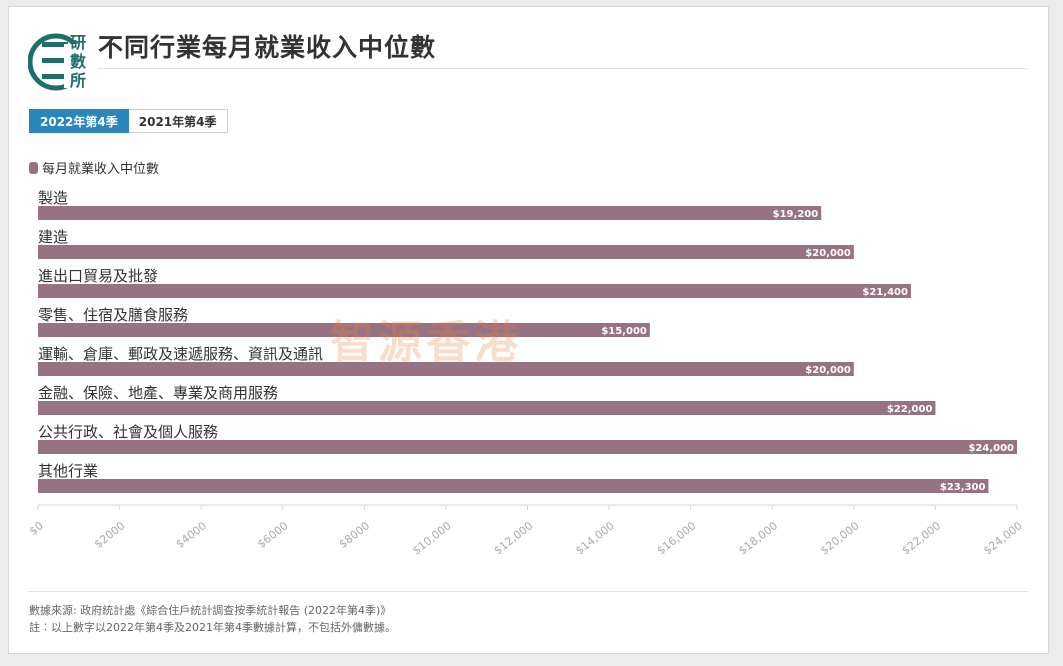 The width and height of the screenshot is (1063, 666). I want to click on data-label: $22,000, so click(910, 409).